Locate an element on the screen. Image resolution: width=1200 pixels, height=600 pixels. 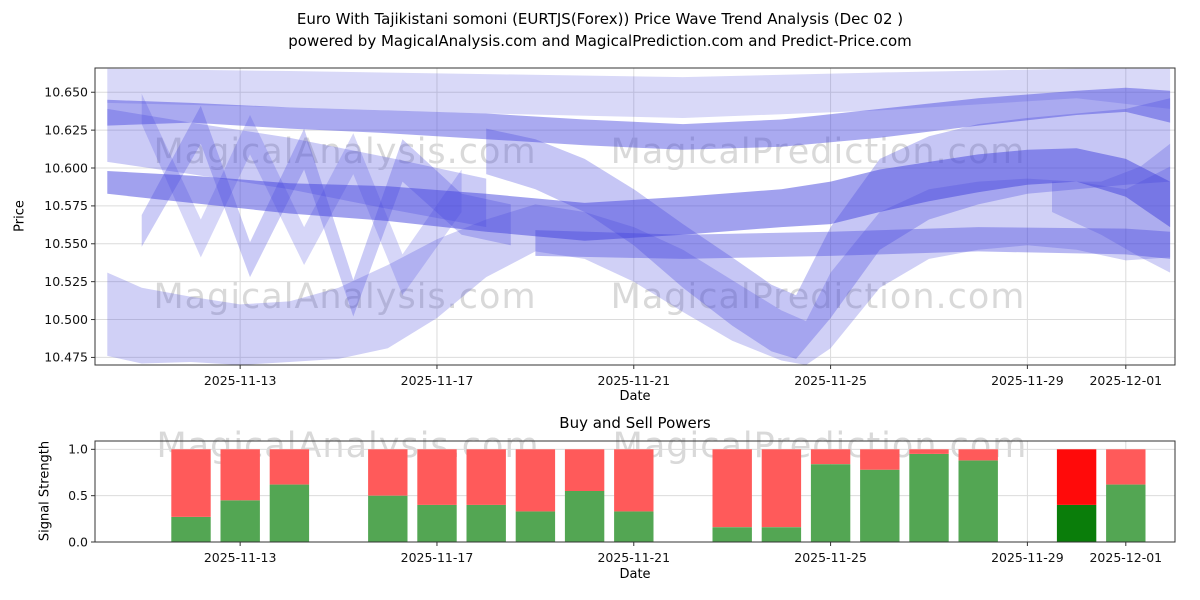
tick-label: 0.0 is located at coordinates (78, 541).